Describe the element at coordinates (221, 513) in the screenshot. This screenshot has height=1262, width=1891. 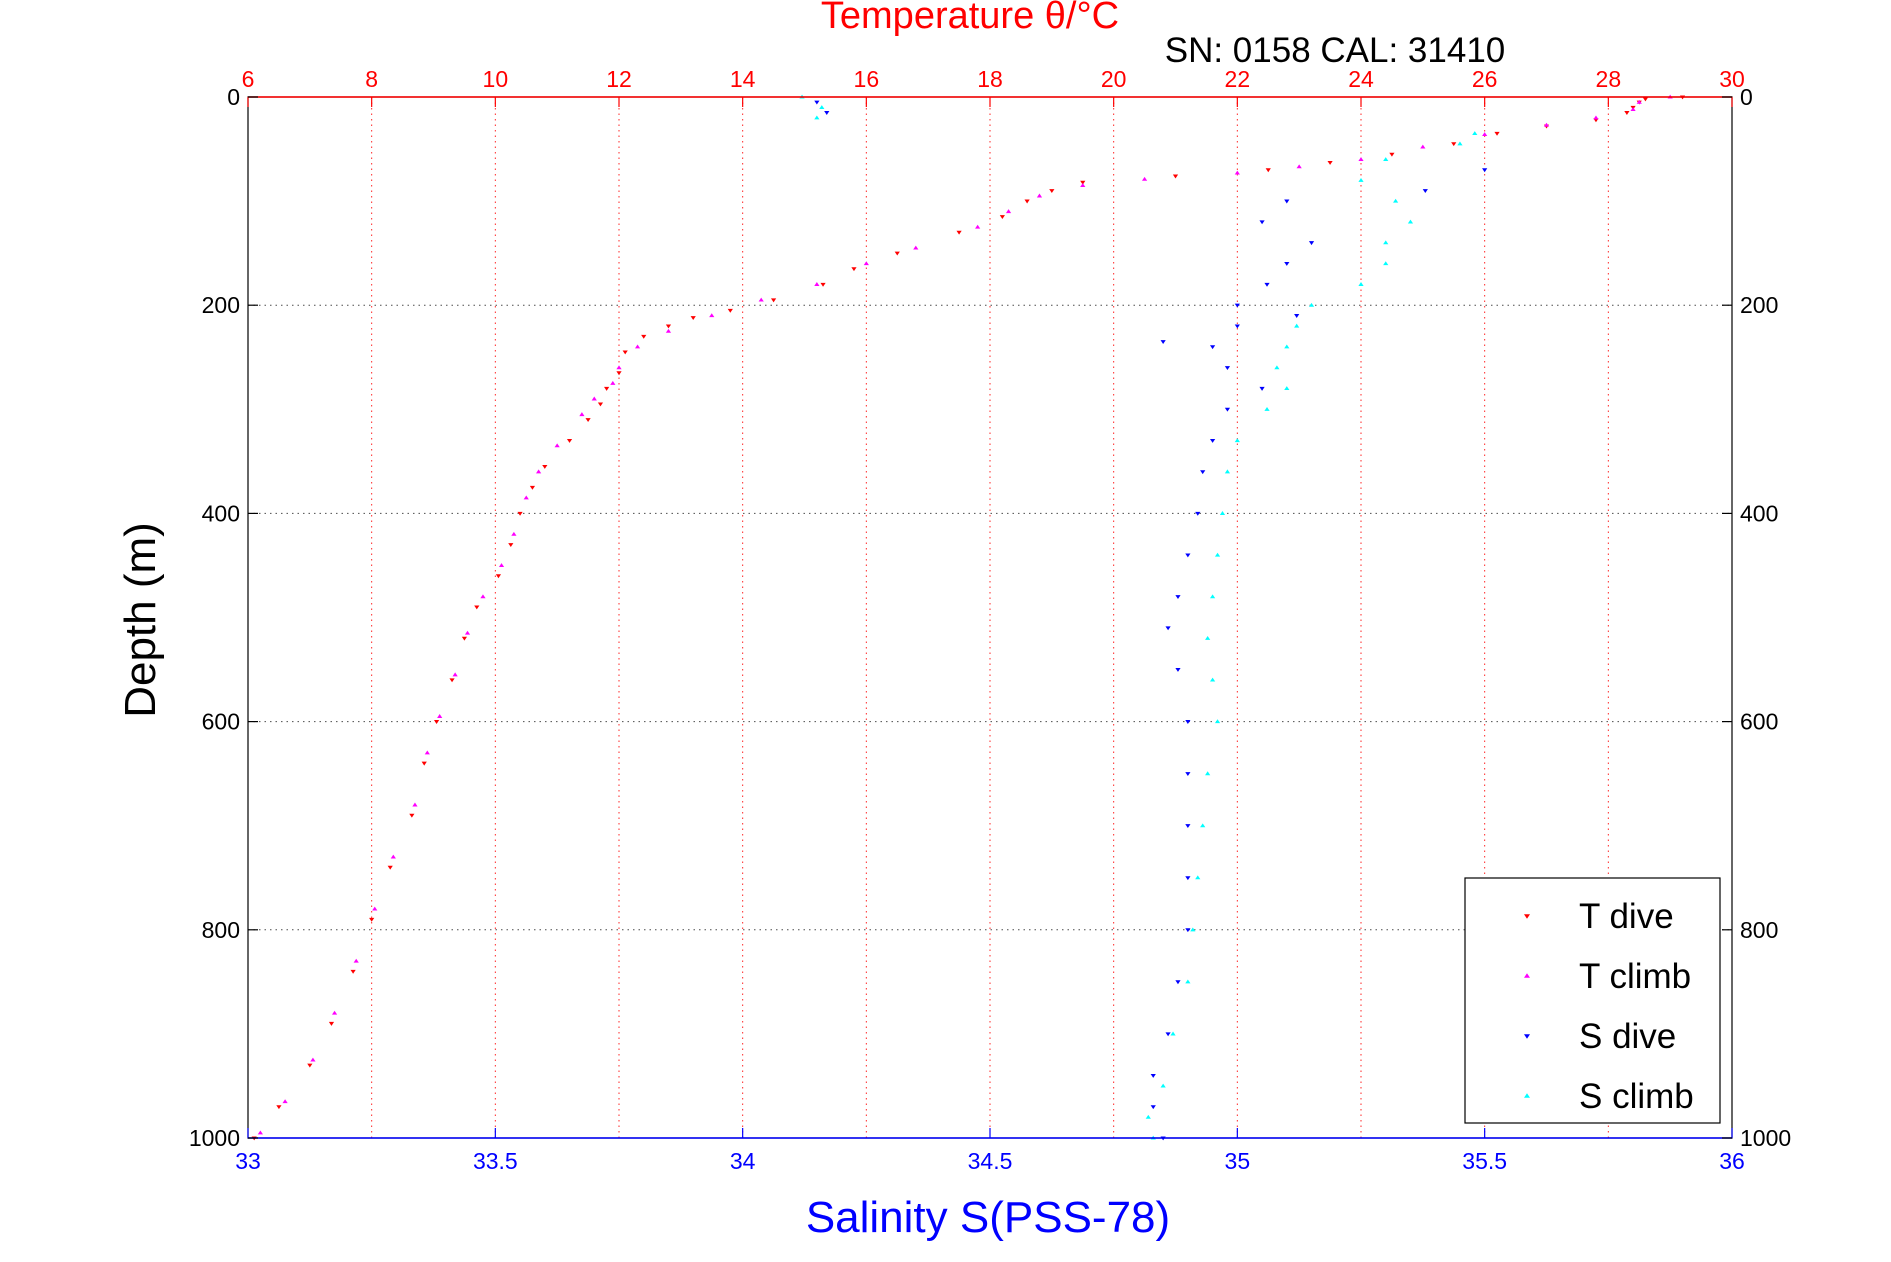
I see `left-axis-tick-label: 400` at that location.